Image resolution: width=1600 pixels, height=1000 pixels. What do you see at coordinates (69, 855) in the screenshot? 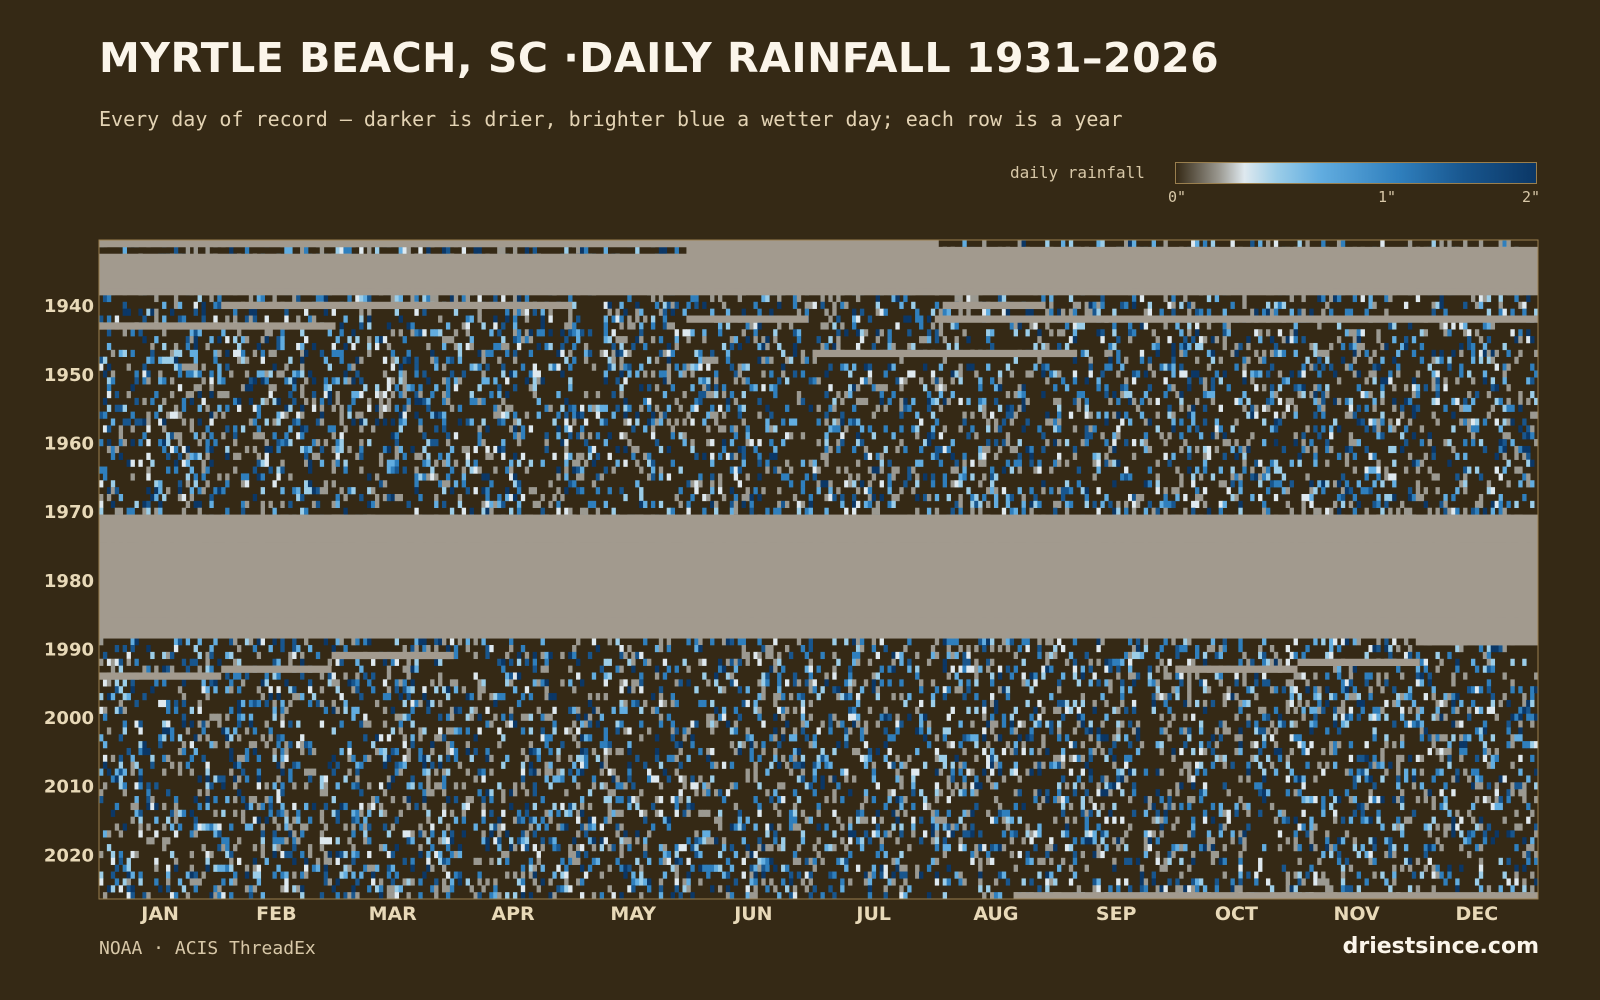
I see `year-tick-label: 2020` at bounding box center [69, 855].